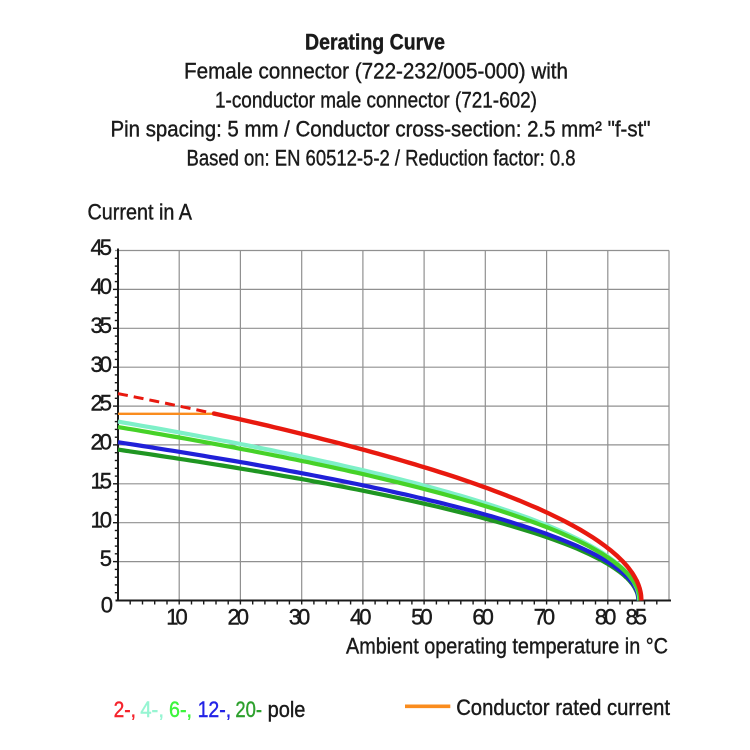 The height and width of the screenshot is (750, 750). What do you see at coordinates (606, 617) in the screenshot?
I see `svg-text: 80` at bounding box center [606, 617].